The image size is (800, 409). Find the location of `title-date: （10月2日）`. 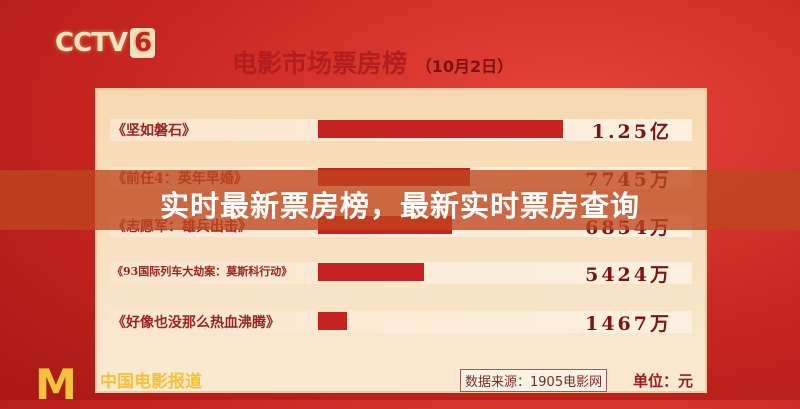

title-date: （10月2日） is located at coordinates (464, 66).